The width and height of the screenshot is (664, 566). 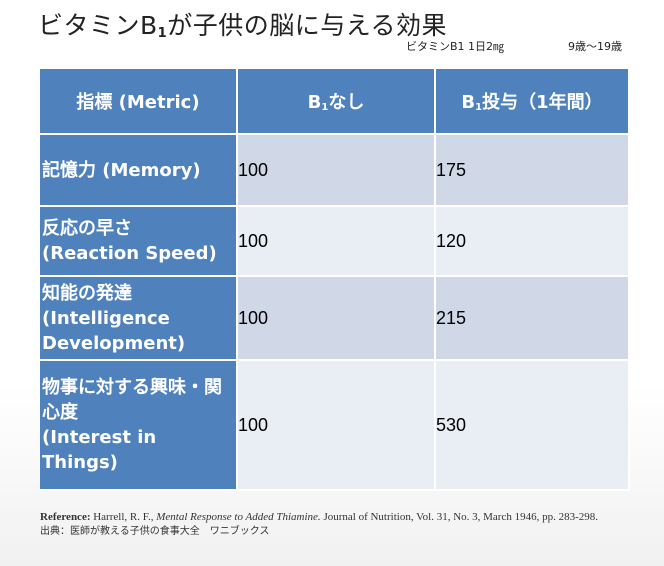 What do you see at coordinates (455, 46) in the screenshot?
I see `dose-note: ビタミンB1 1日2㎎` at bounding box center [455, 46].